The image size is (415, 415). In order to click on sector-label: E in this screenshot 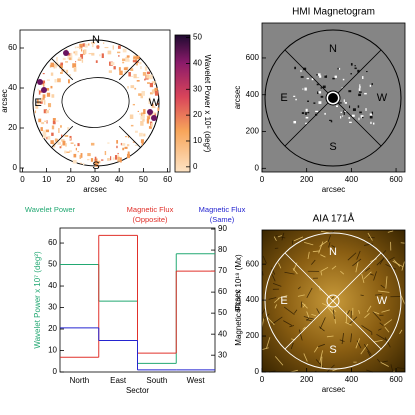, I will do `click(283, 98)`.